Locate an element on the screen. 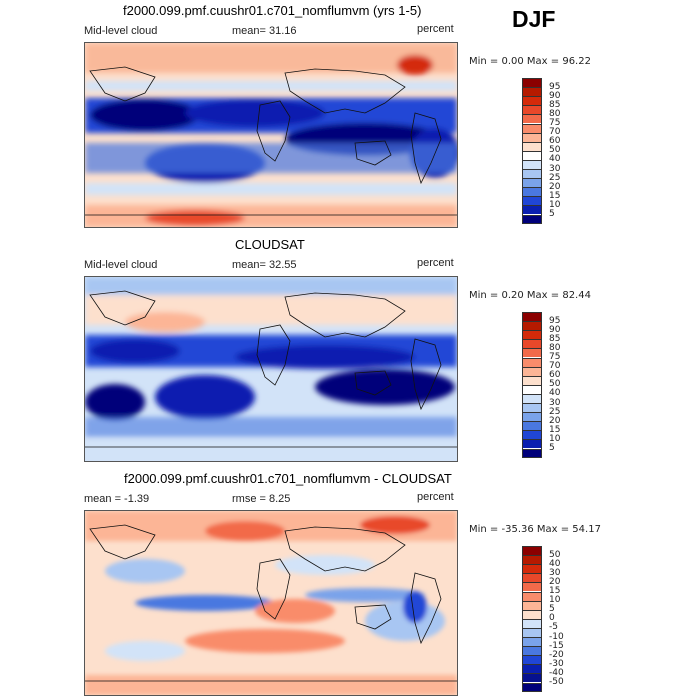 Image resolution: width=700 pixels, height=700 pixels. colorbar-tick-label: -20 is located at coordinates (556, 654).